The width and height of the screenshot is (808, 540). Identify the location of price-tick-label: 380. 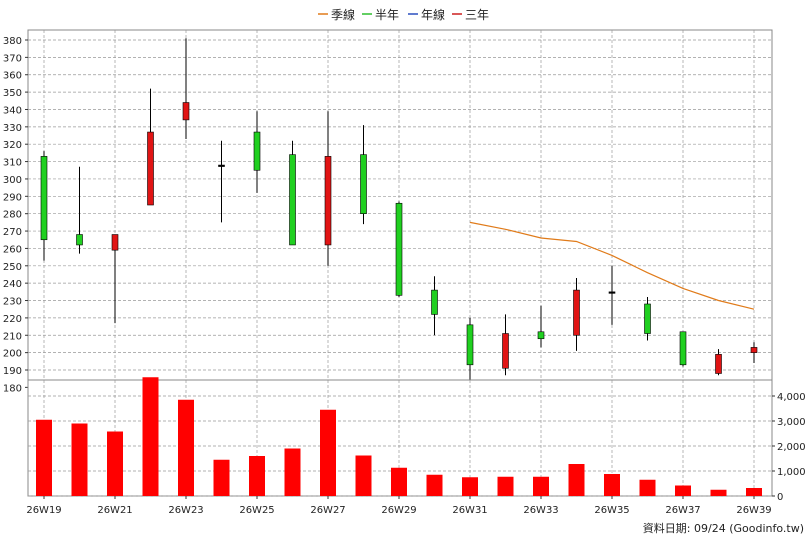
(12, 41).